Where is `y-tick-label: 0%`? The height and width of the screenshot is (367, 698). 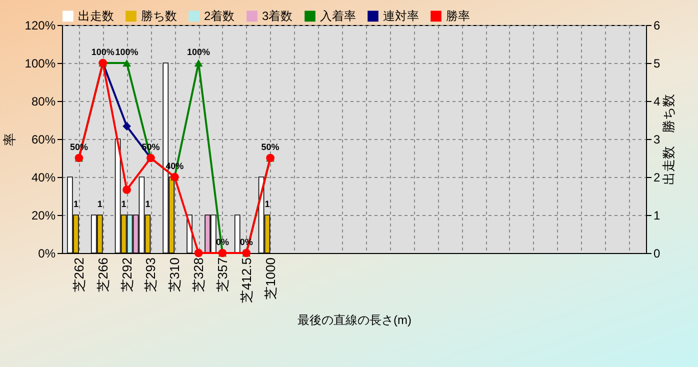
y-tick-label: 0% is located at coordinates (47, 253).